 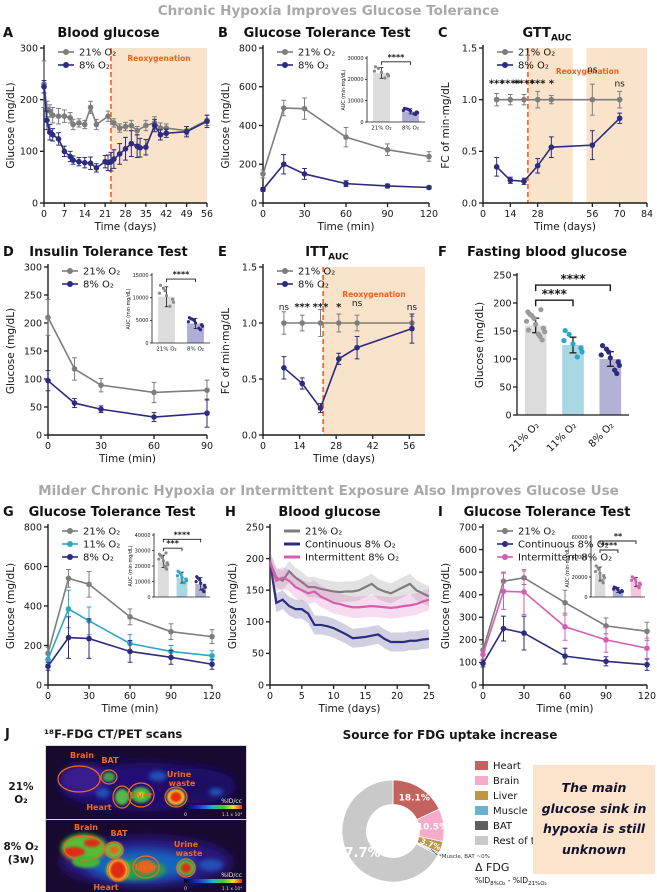 I want to click on svg-text: ns, so click(x=284, y=308).